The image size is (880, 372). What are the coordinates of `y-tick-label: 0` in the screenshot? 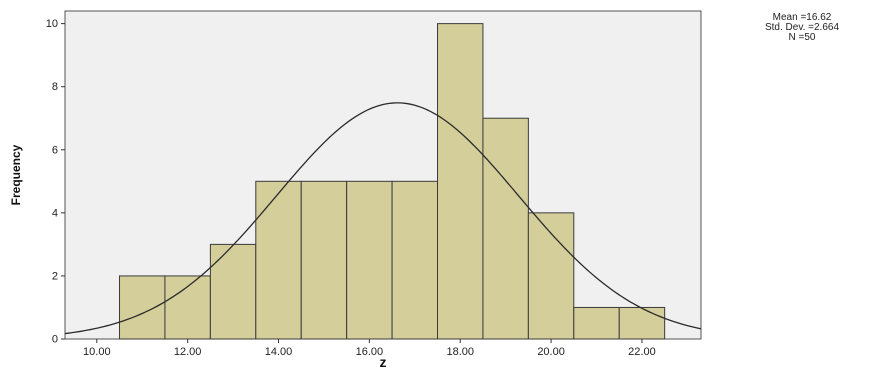 It's located at (55, 340).